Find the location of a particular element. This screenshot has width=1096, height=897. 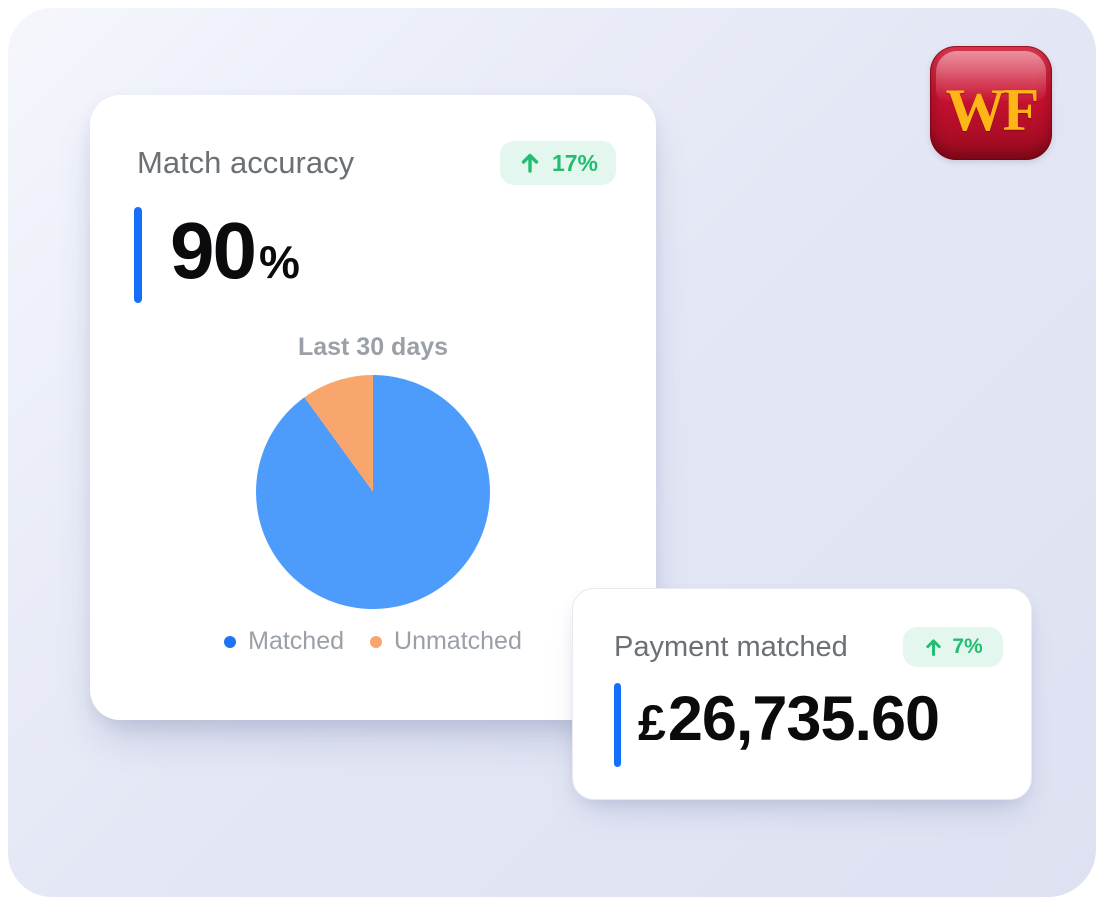

match-accuracy-title: Match accuracy is located at coordinates (246, 162).